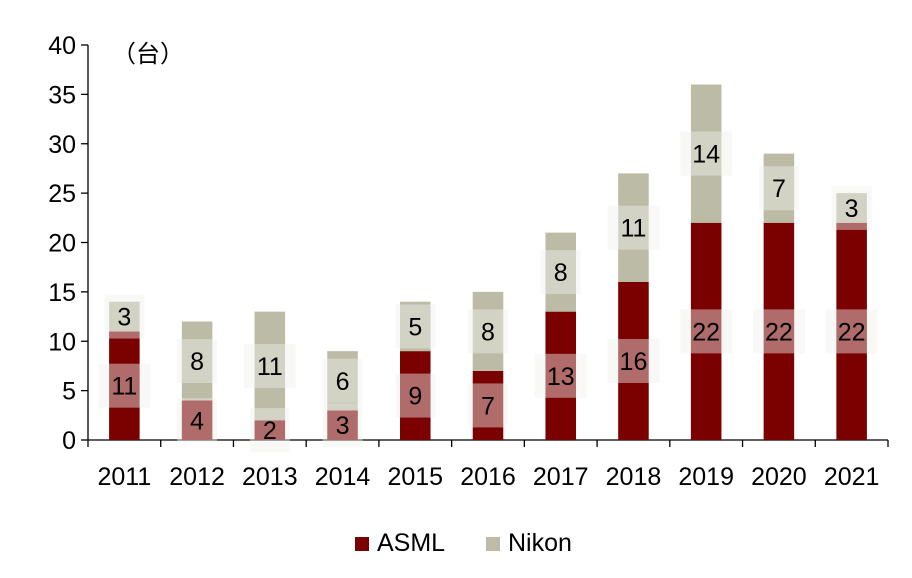  Describe the element at coordinates (124, 477) in the screenshot. I see `x-tick-label: 2011` at that location.